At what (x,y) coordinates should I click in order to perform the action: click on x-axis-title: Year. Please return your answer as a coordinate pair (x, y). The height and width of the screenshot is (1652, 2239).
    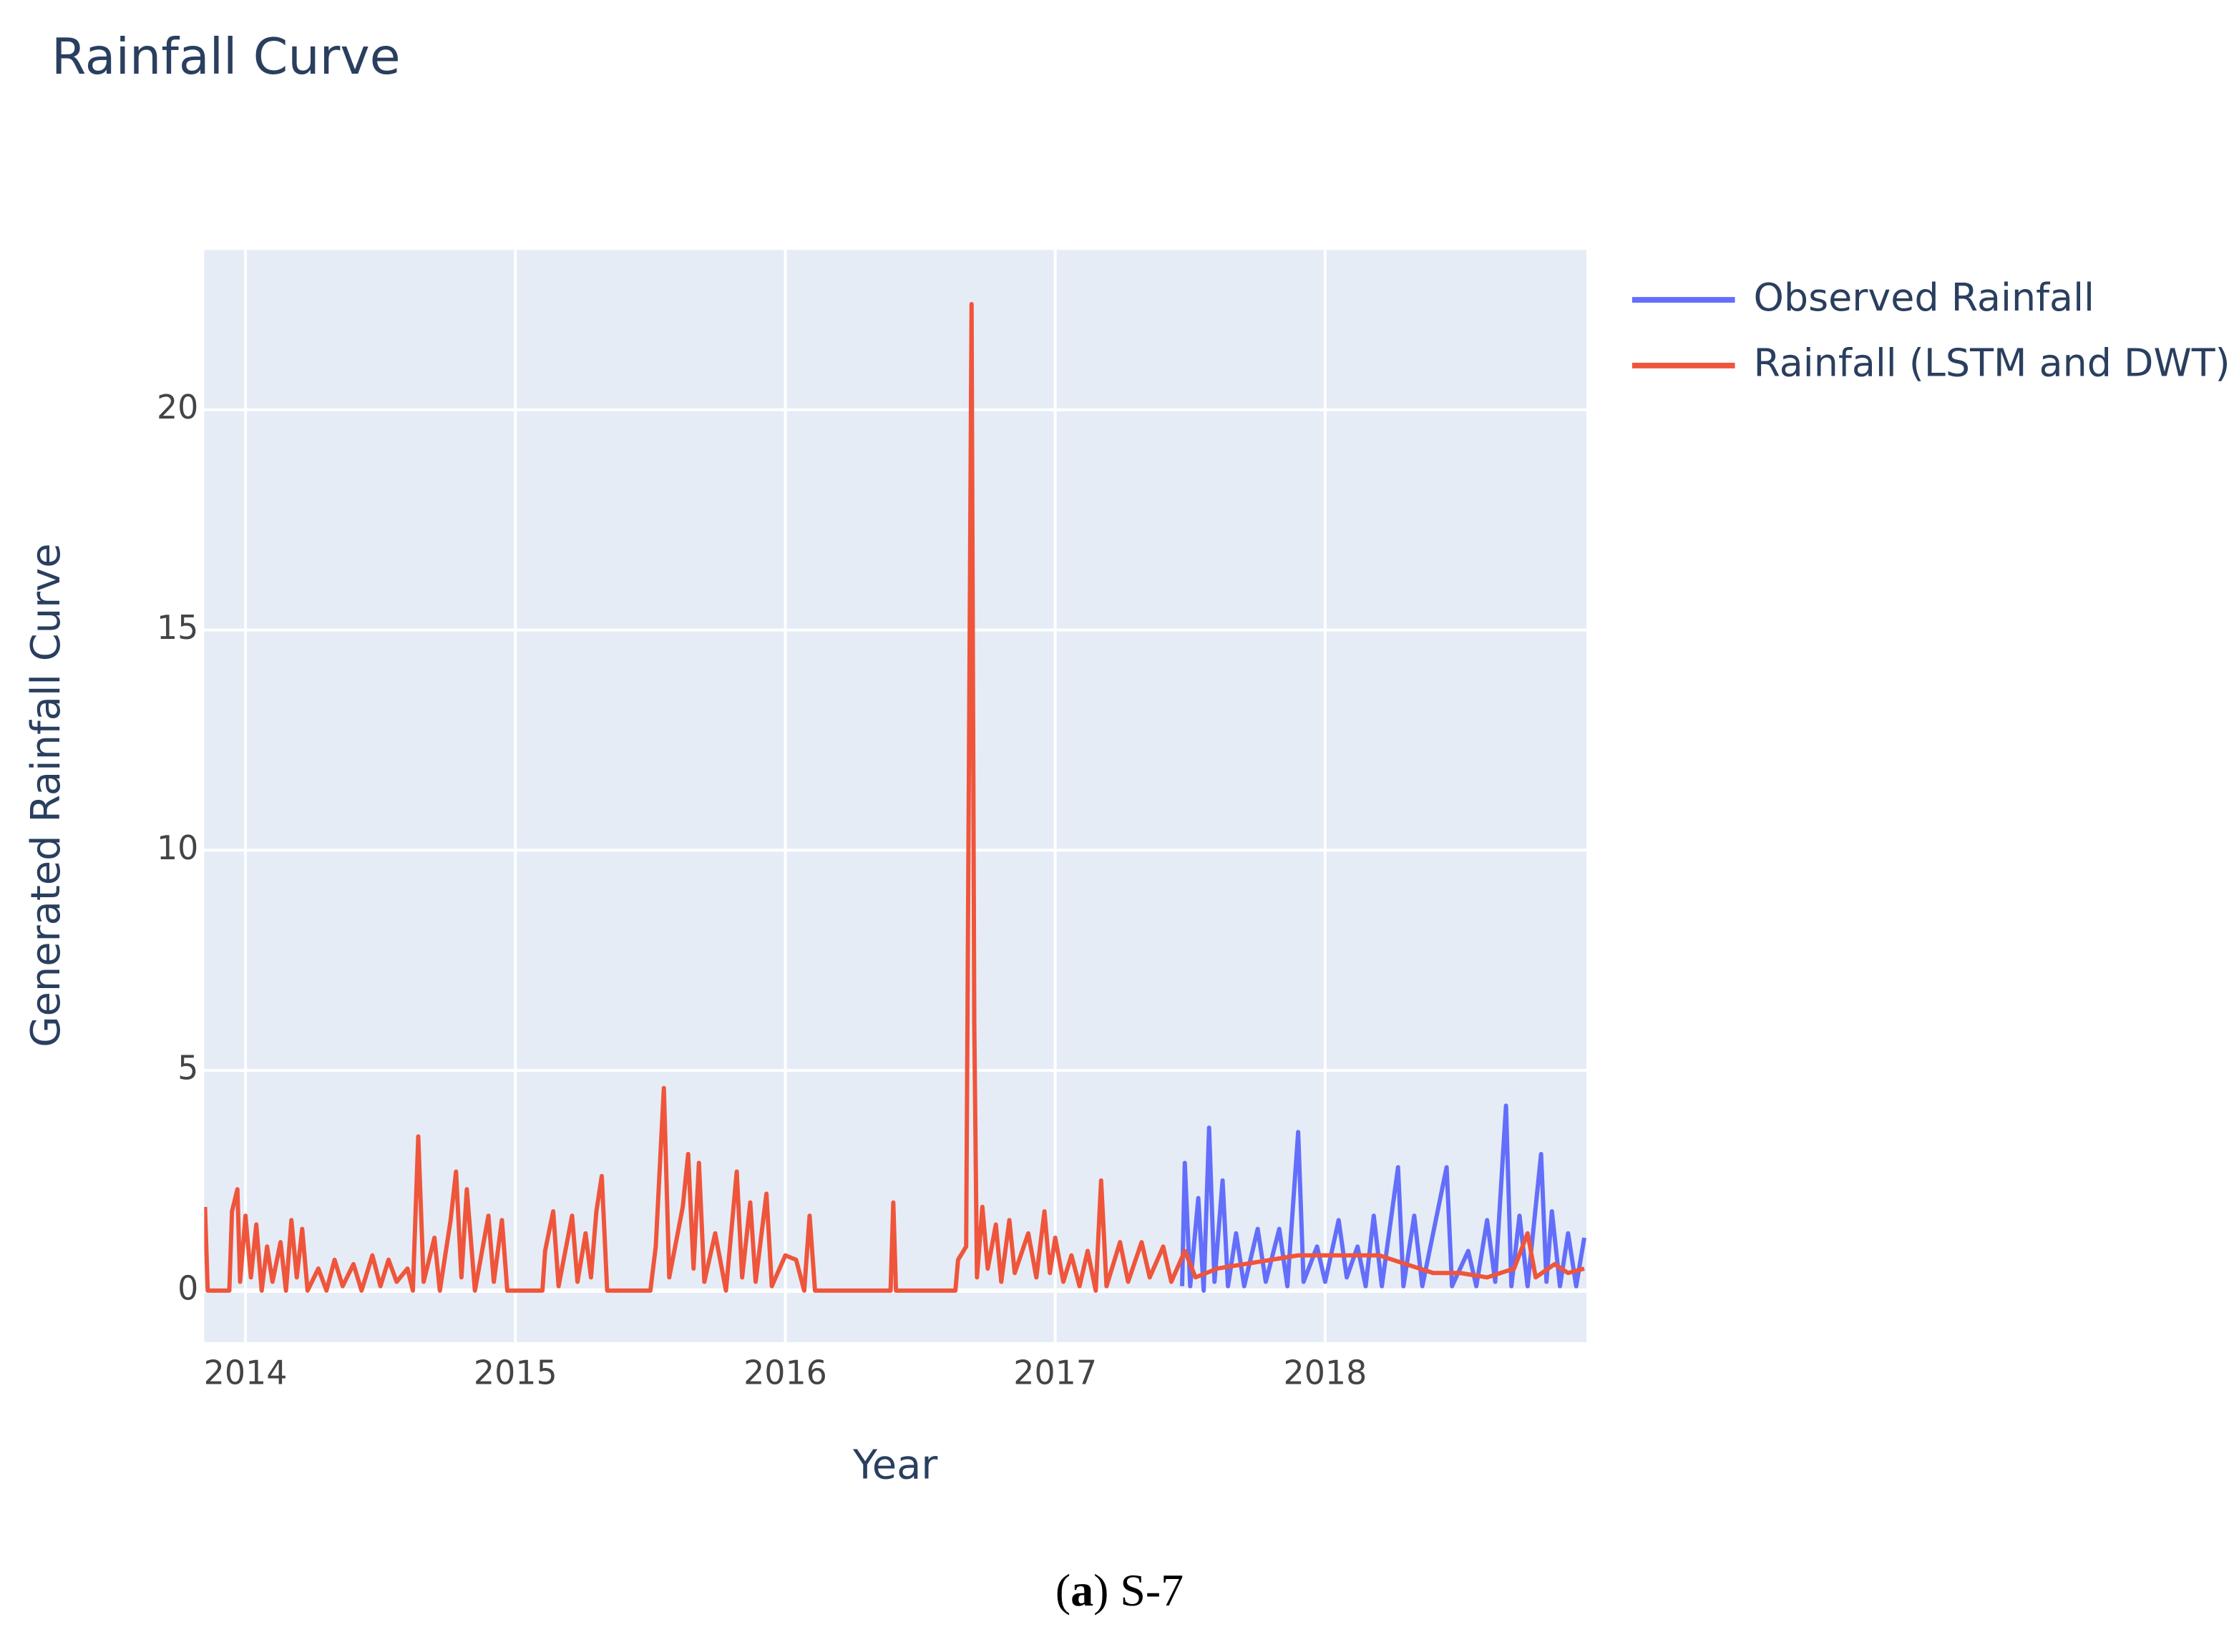
    Looking at the image, I should click on (895, 1466).